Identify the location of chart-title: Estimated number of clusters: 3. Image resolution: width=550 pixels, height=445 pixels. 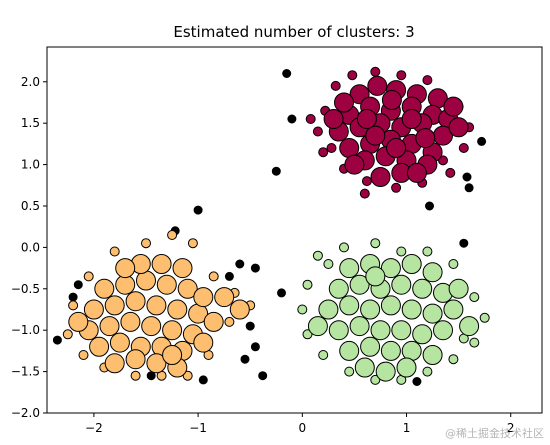
(293, 32).